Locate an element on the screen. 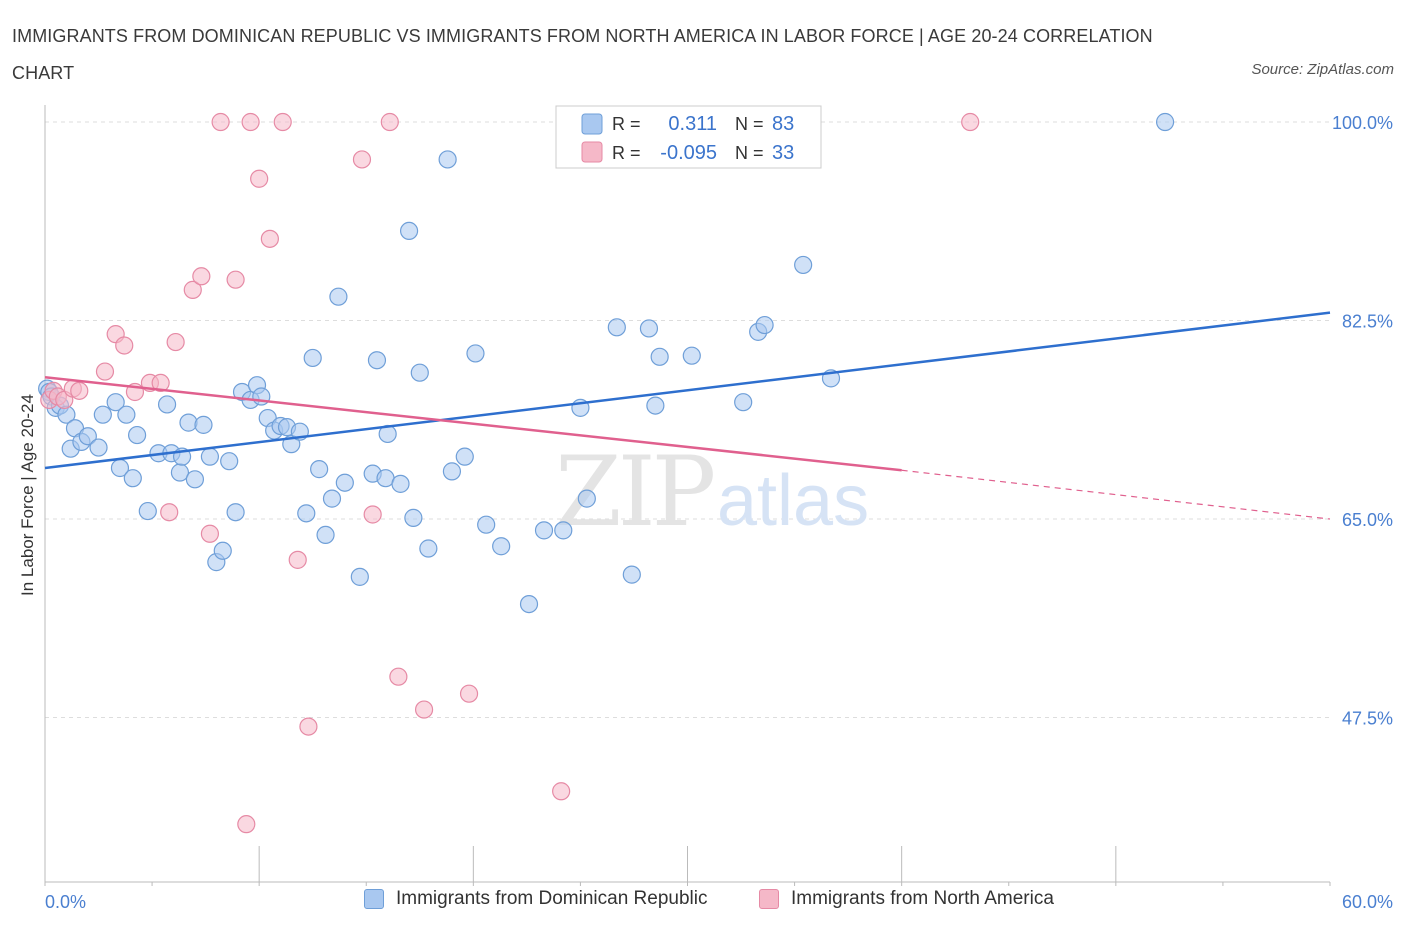  north-america-trend-line is located at coordinates (473, 423).